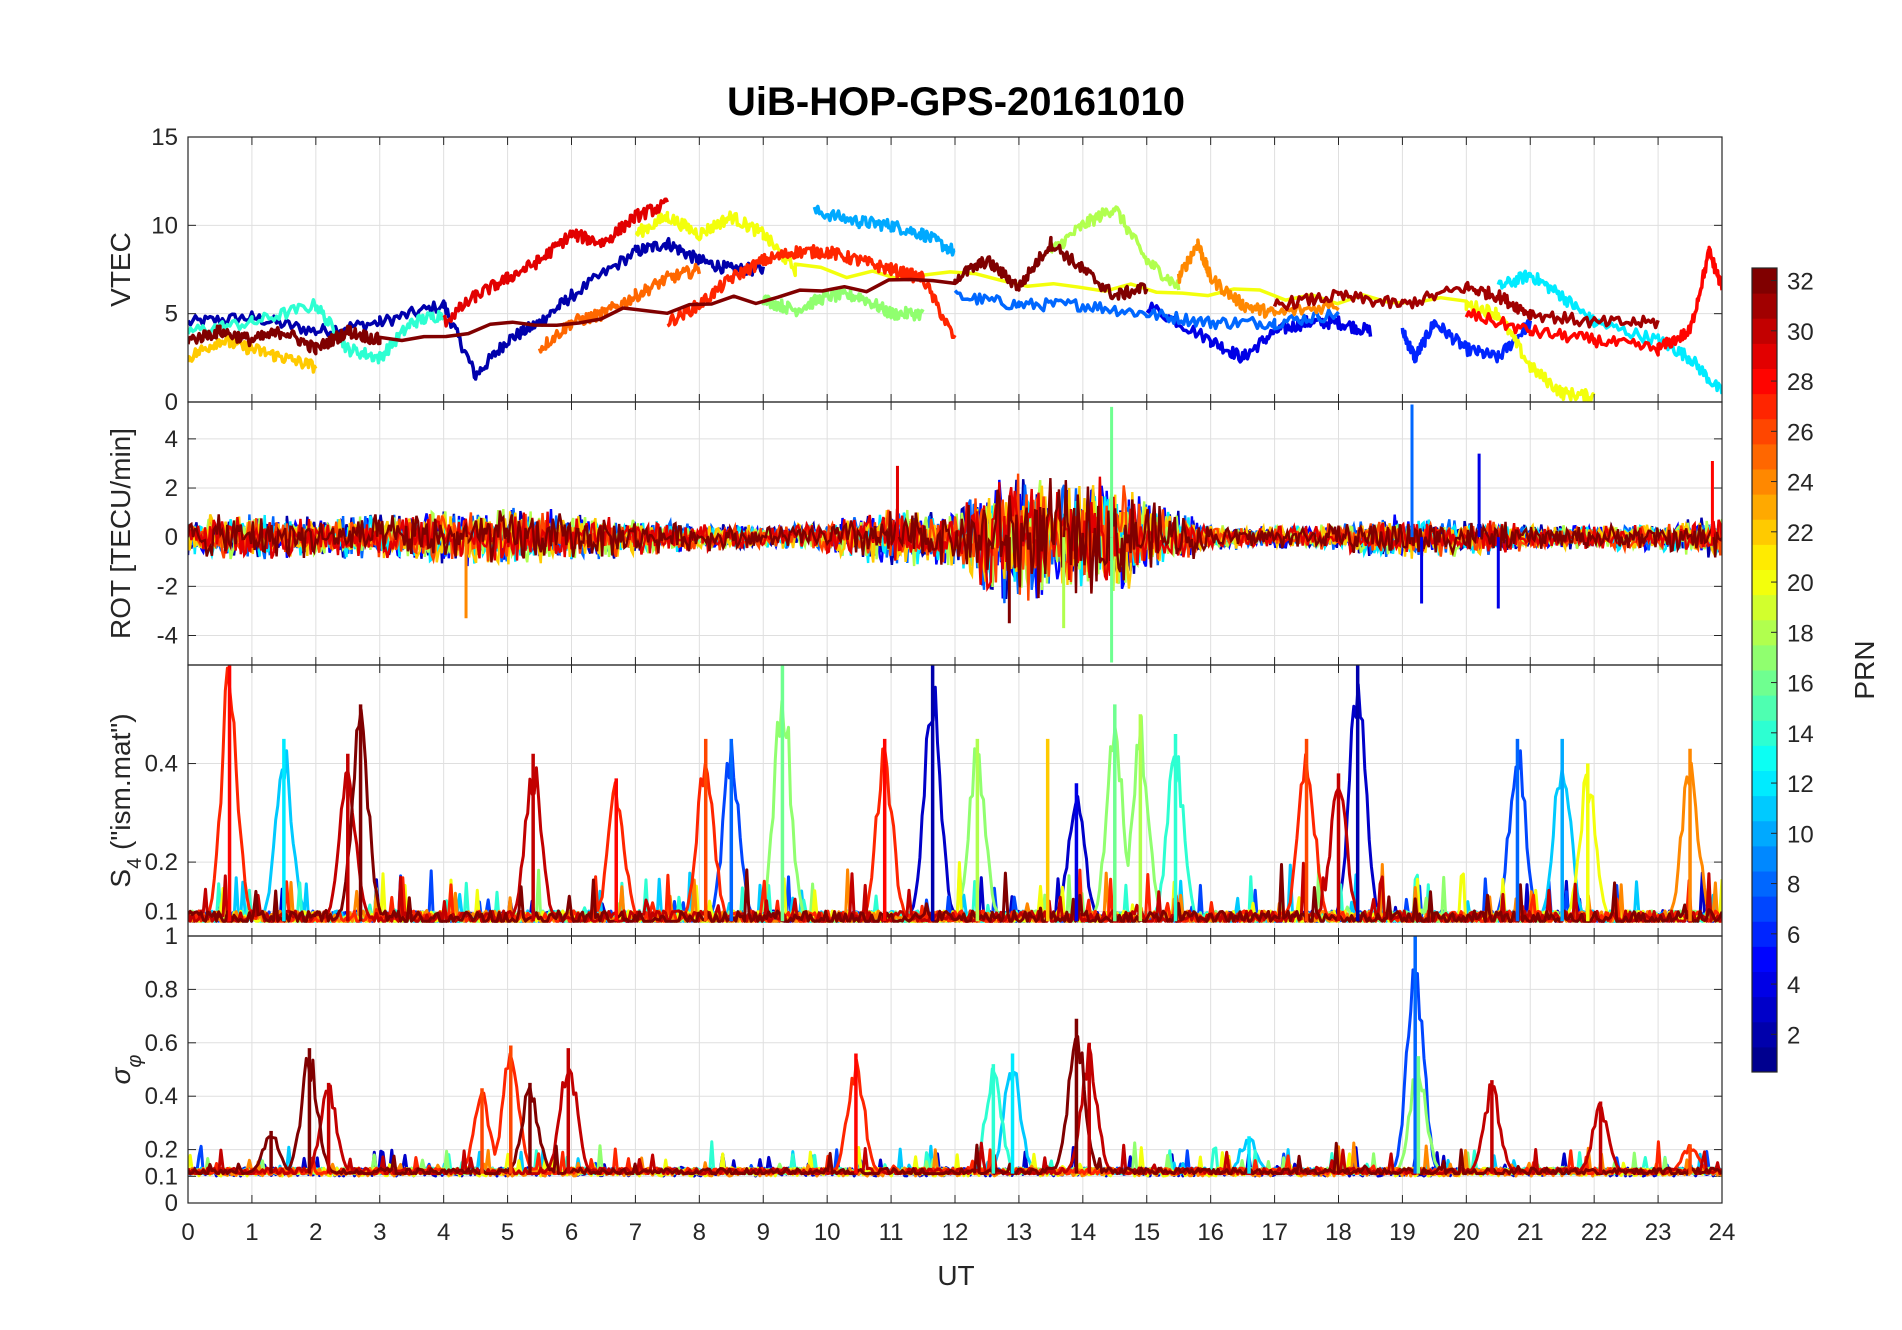  What do you see at coordinates (1594, 1232) in the screenshot?
I see `x-tick-label: 22` at bounding box center [1594, 1232].